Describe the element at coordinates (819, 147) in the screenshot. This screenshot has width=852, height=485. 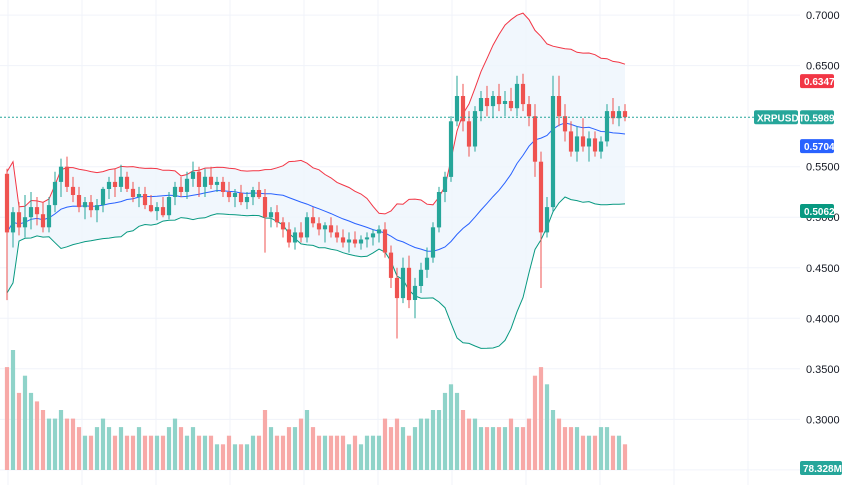
I see `price-tag-label: 0.5704` at that location.